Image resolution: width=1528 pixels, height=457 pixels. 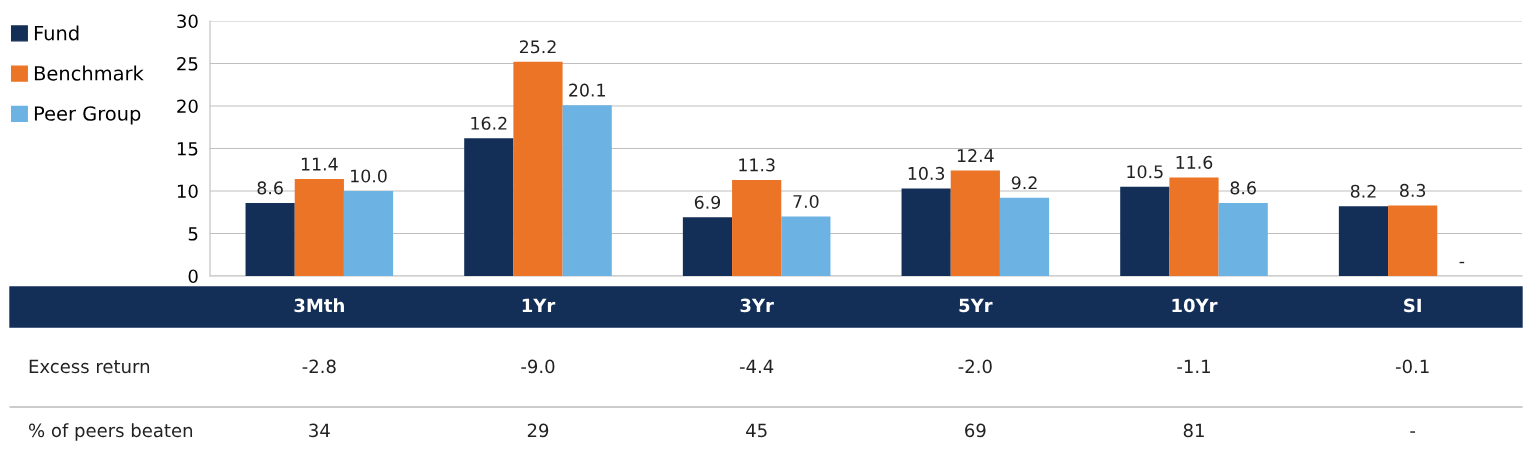 What do you see at coordinates (756, 366) in the screenshot?
I see `text: -4.4` at bounding box center [756, 366].